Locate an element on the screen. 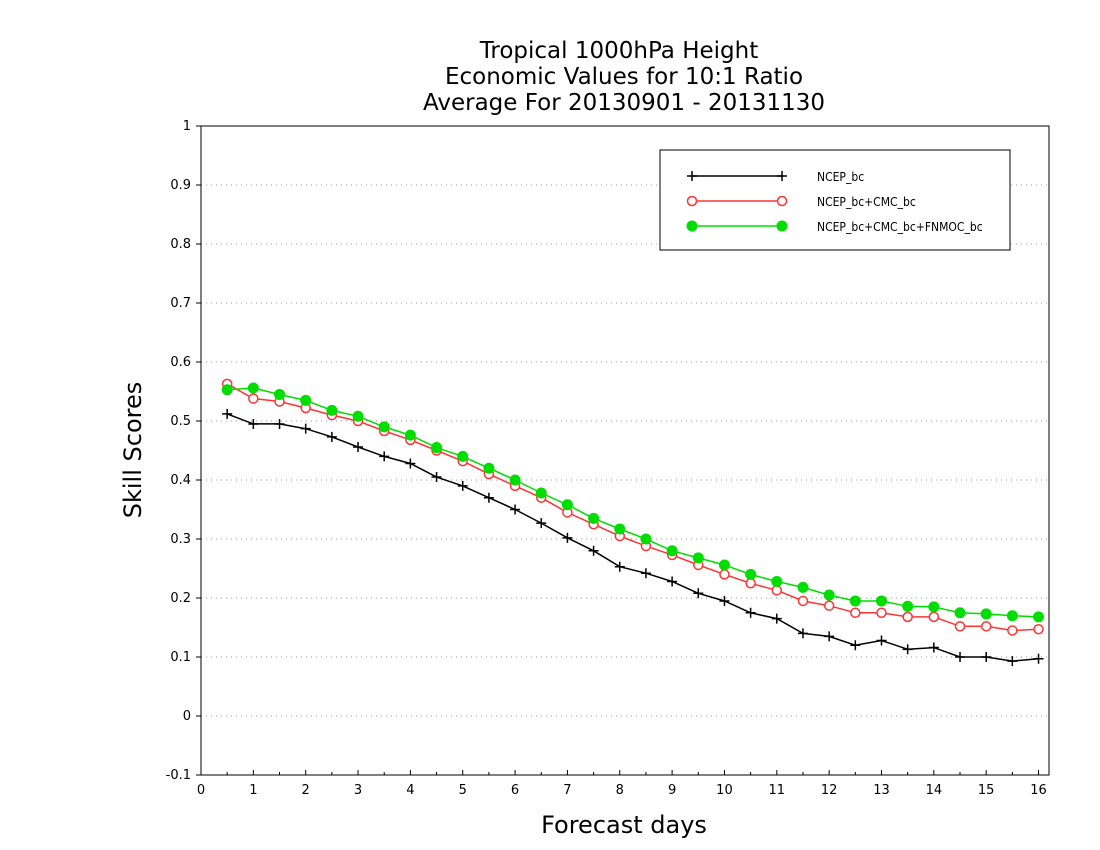 This screenshot has height=850, width=1100. legend-box is located at coordinates (835, 200).